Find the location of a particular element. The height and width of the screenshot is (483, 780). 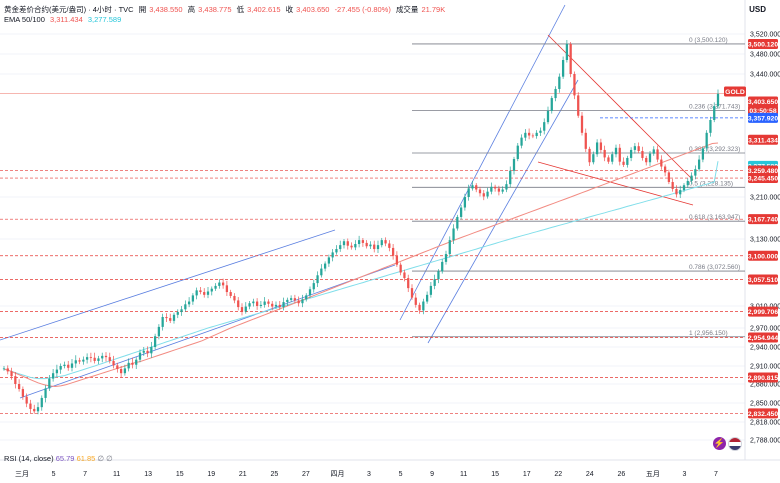

fib-level-label: 0.5 (3,228.135) is located at coordinates (711, 183).